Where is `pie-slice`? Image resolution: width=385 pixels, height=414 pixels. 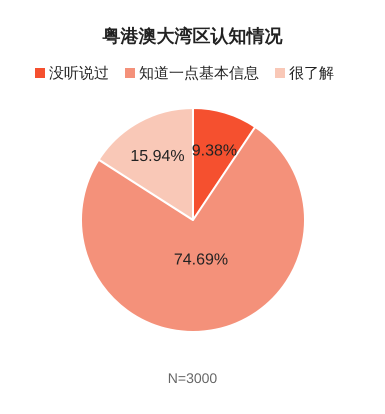 pie-slice is located at coordinates (146, 164).